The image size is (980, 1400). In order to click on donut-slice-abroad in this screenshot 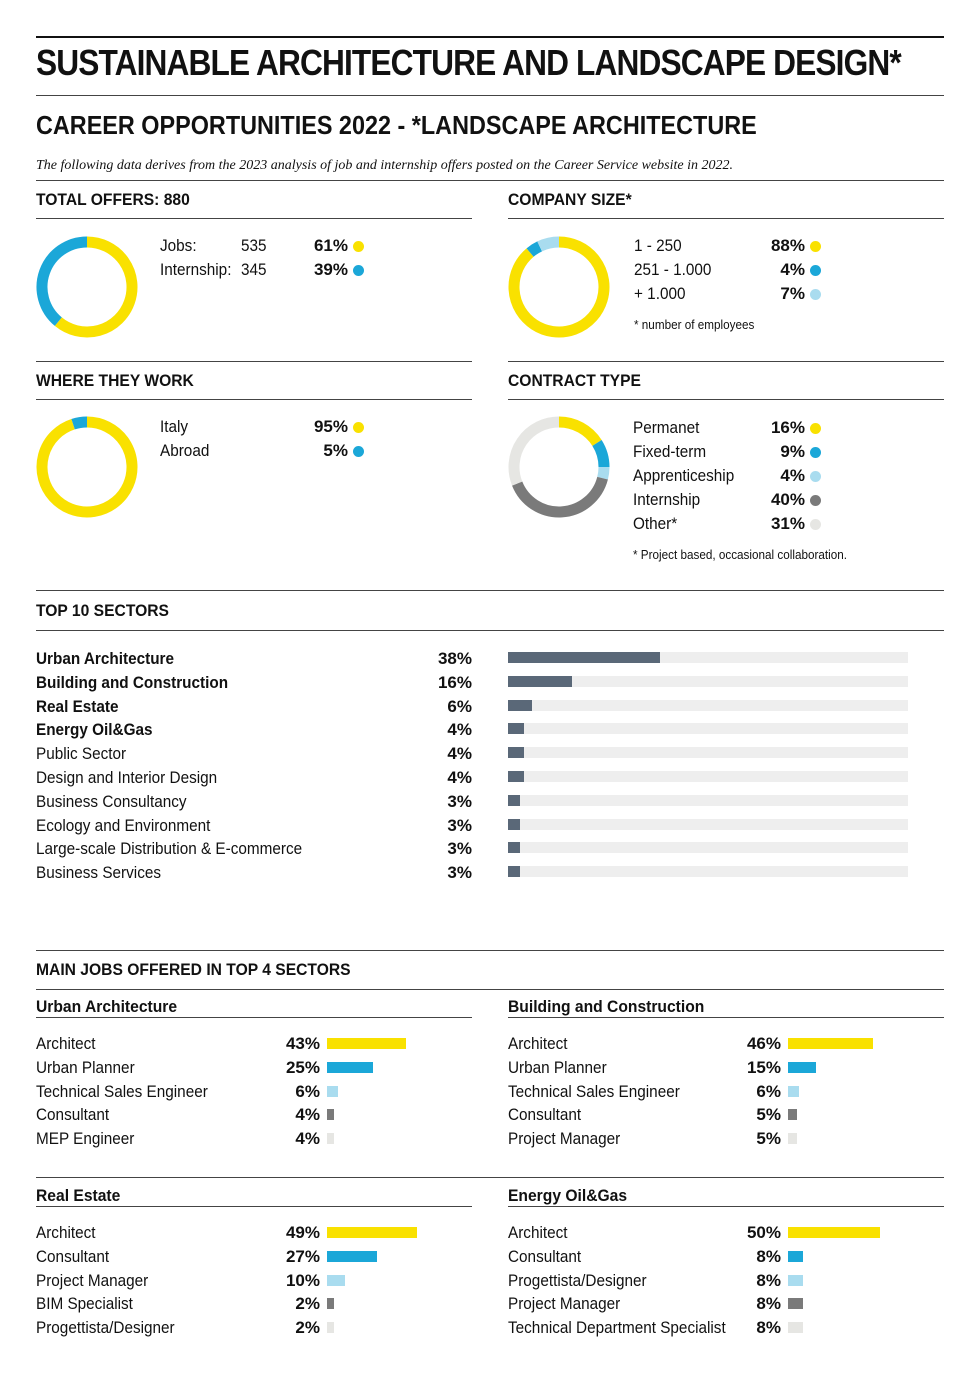, I will do `click(79, 423)`.